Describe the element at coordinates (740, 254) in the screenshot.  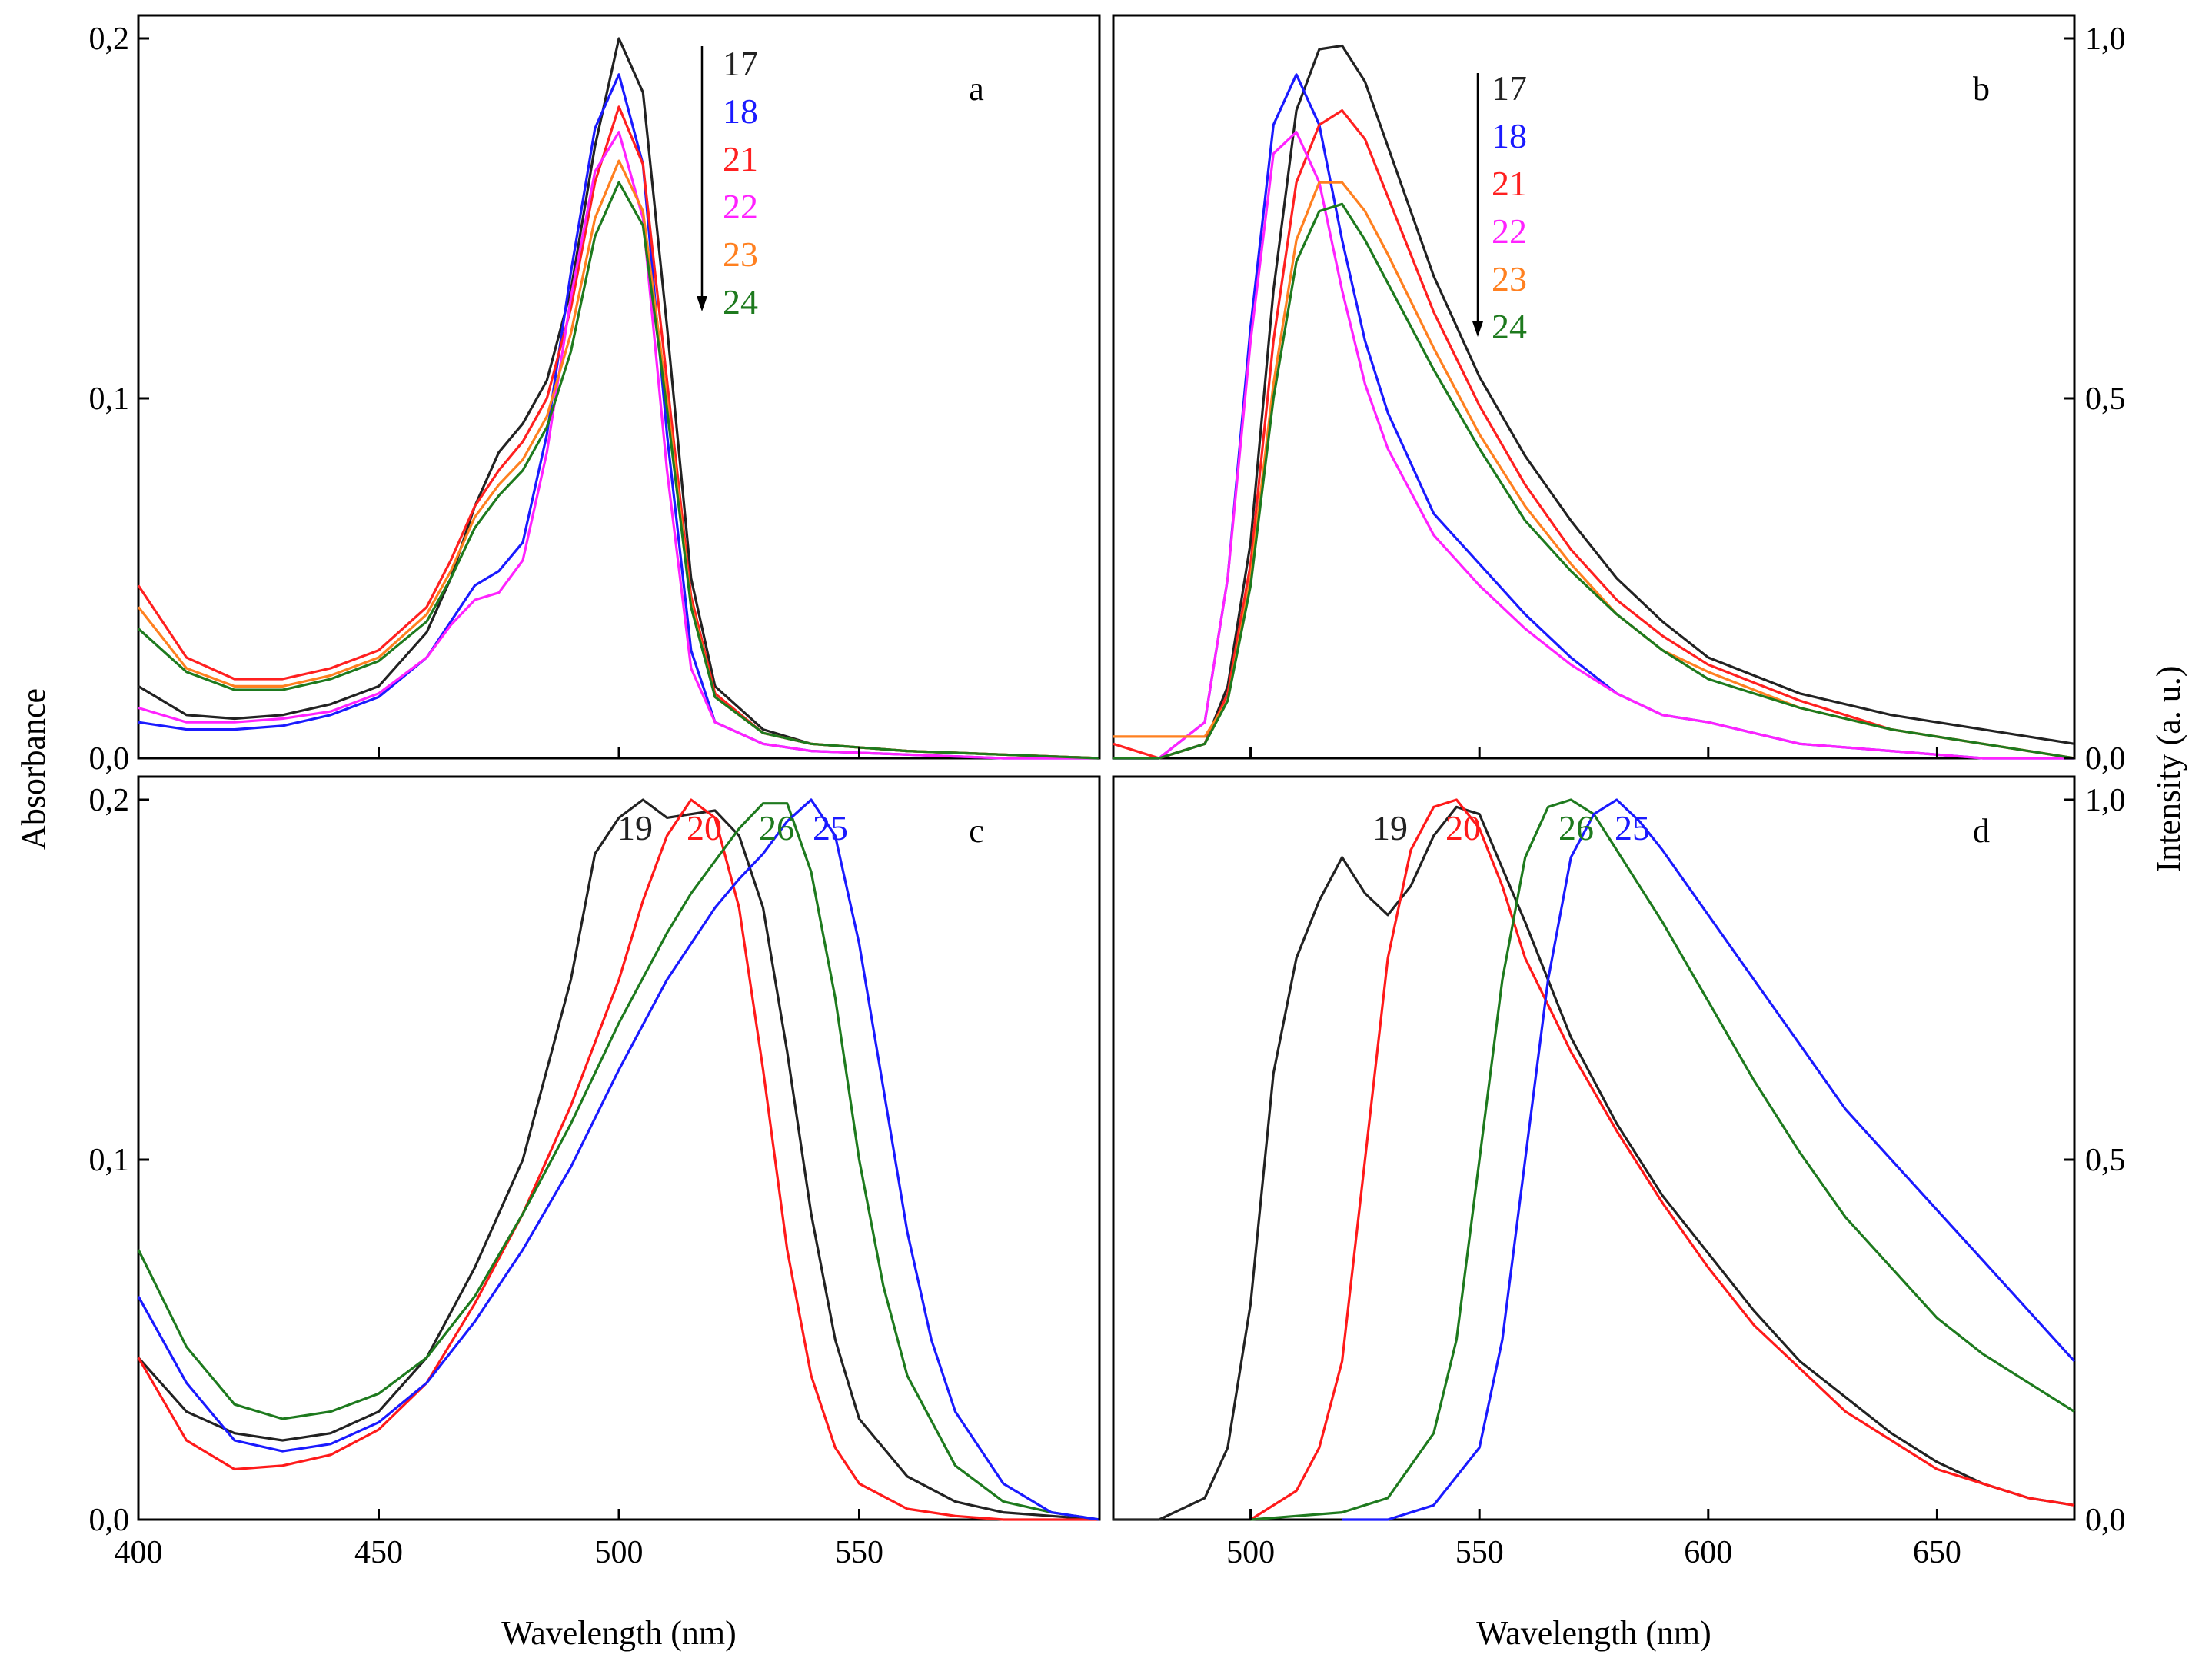
I see `panel-a-legend-entry-23: 23` at that location.